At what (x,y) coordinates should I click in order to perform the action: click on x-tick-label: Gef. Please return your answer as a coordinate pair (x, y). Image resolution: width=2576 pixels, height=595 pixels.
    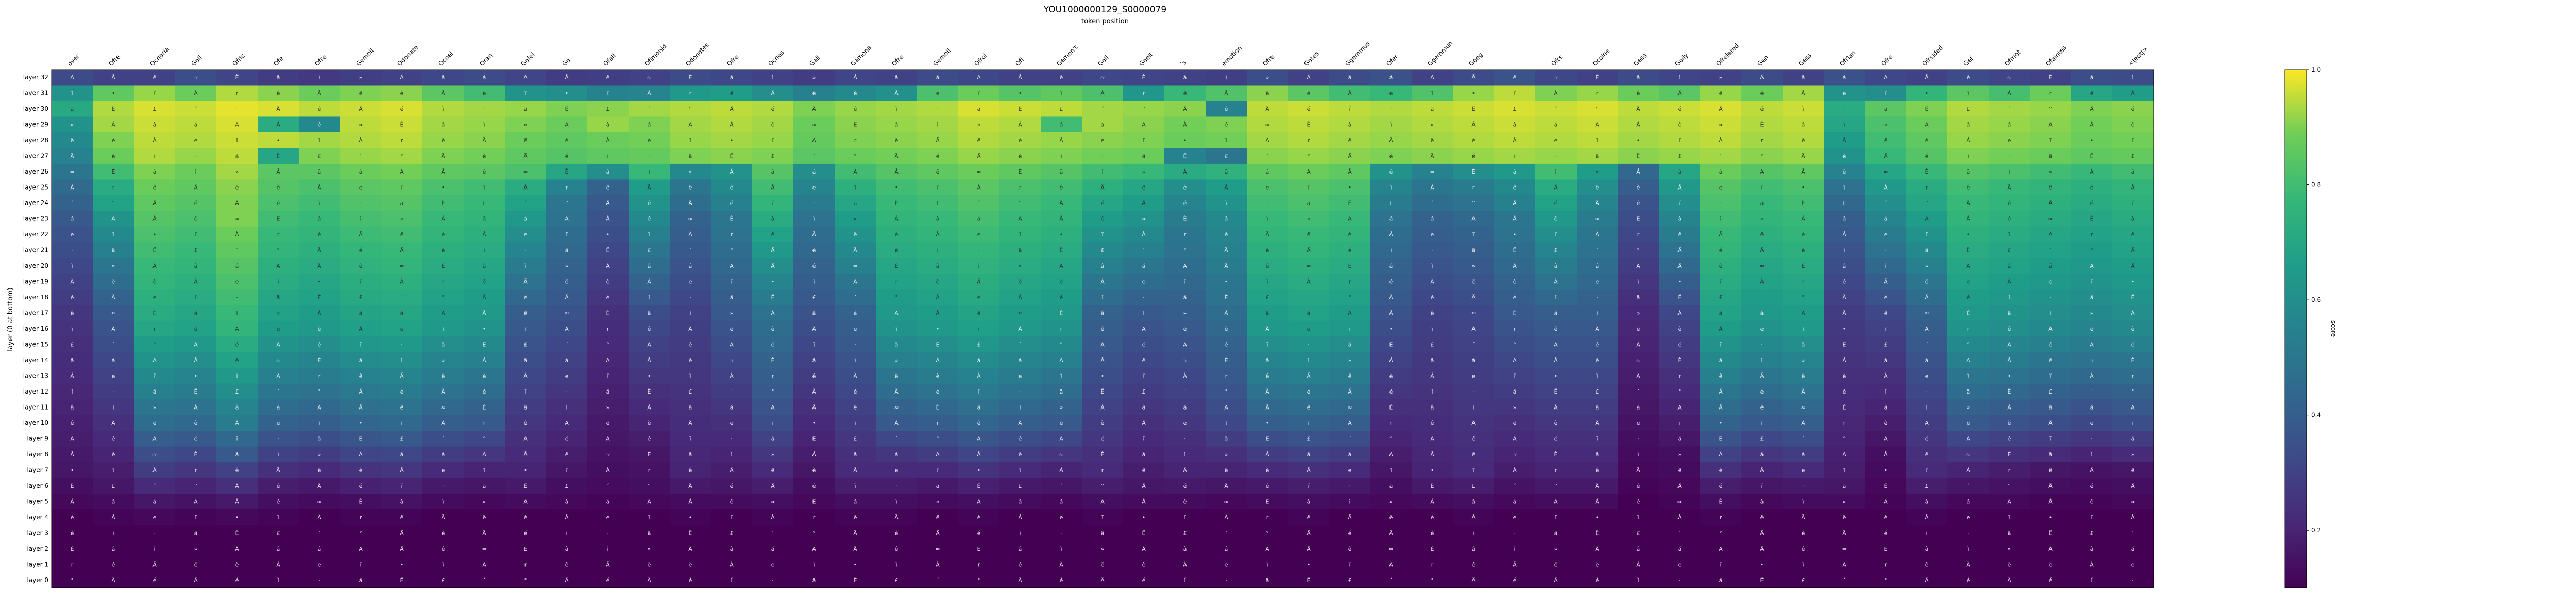
    Looking at the image, I should click on (1968, 61).